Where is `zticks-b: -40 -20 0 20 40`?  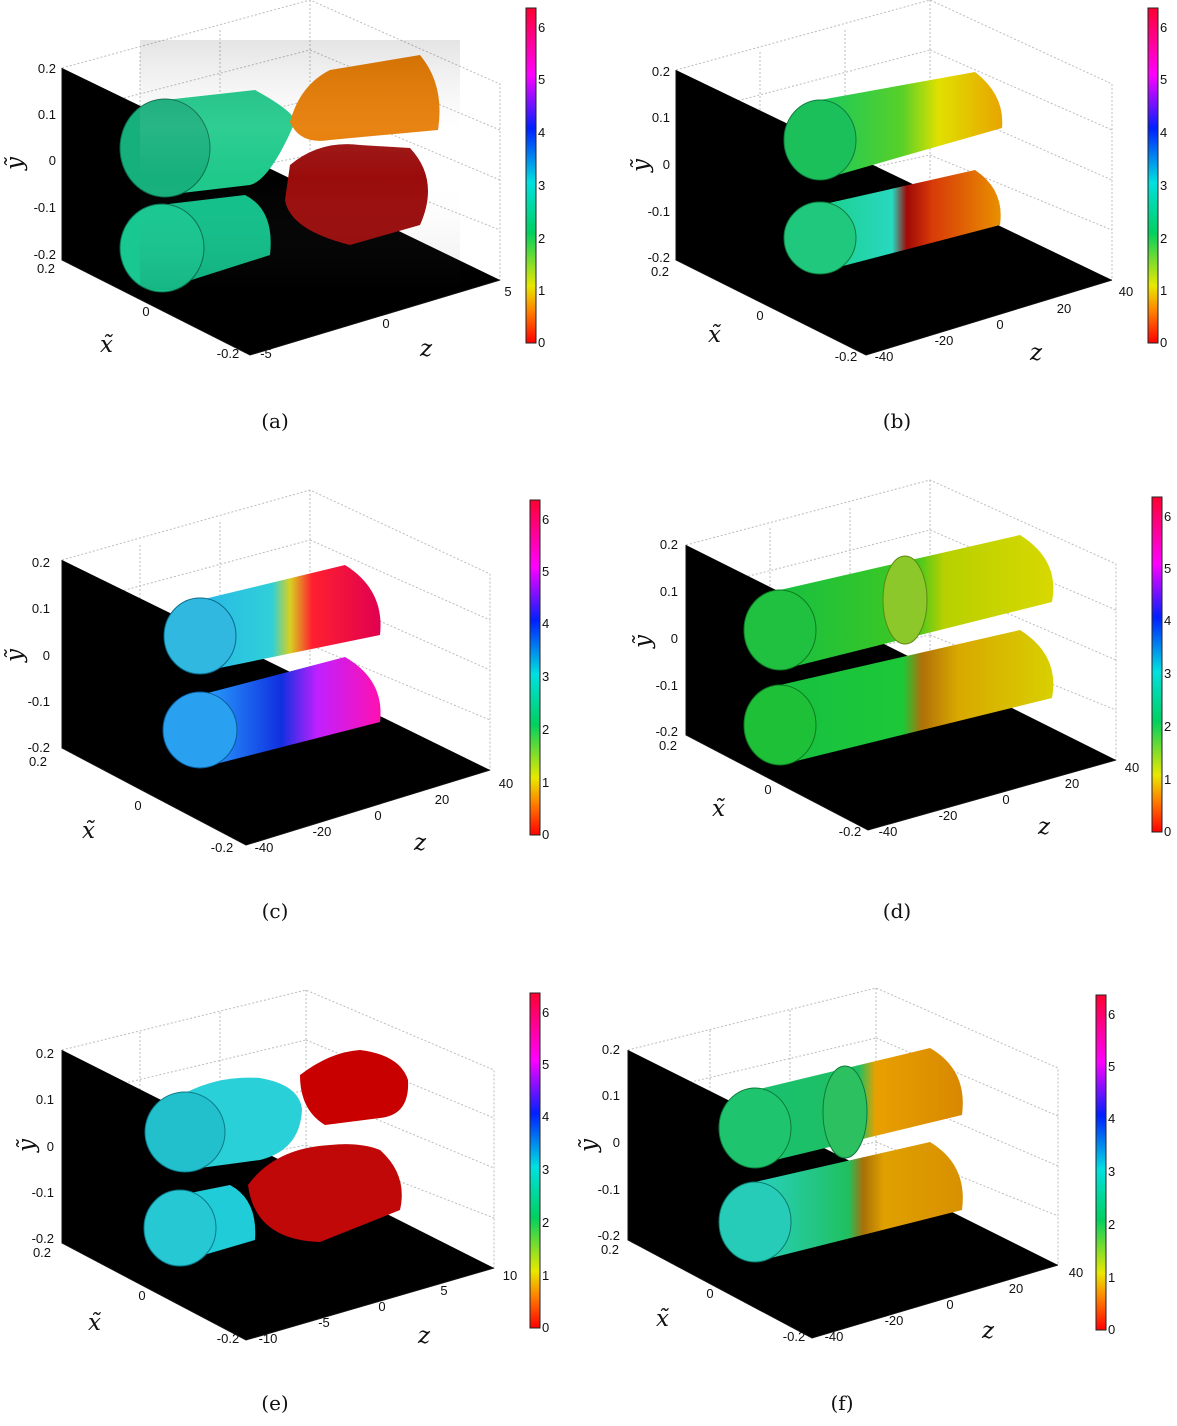
zticks-b: -40 -20 0 20 40 is located at coordinates (1004, 324).